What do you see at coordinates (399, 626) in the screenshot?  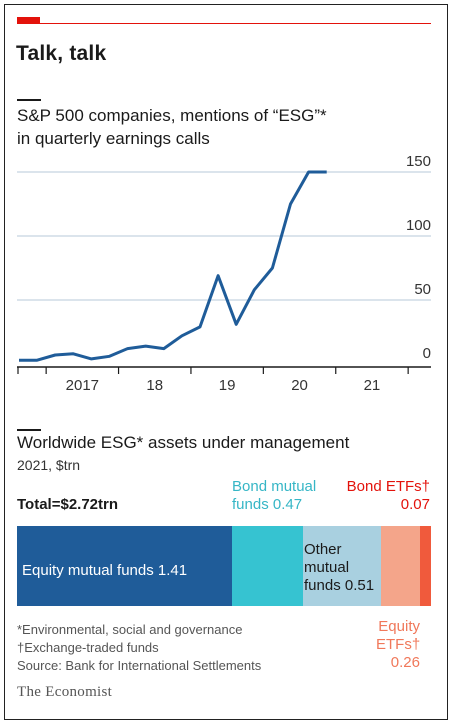 I see `label-equity-etfs-line1: Equity` at bounding box center [399, 626].